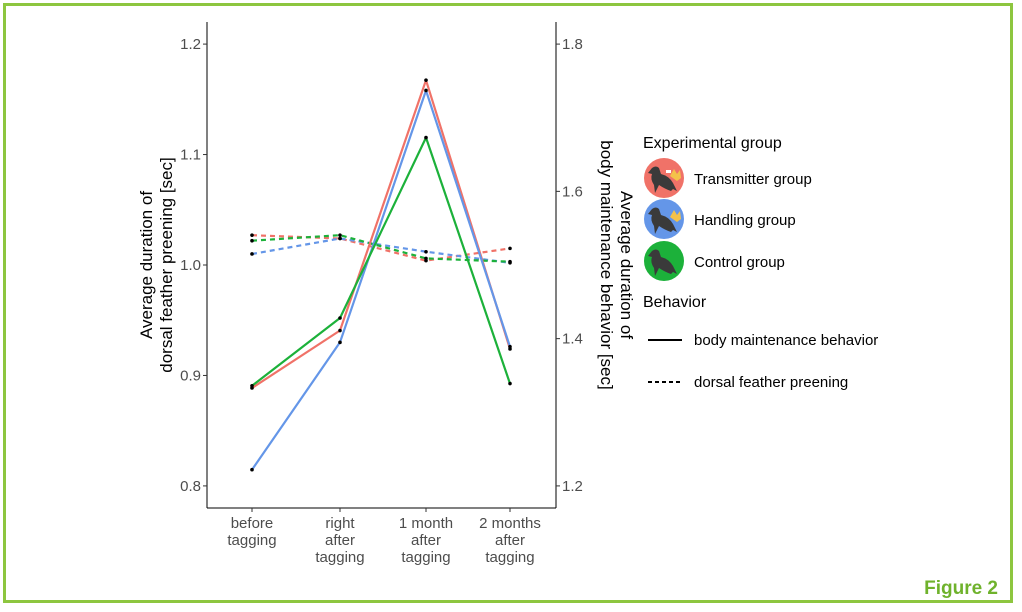 Image resolution: width=1022 pixels, height=612 pixels. I want to click on legend-label-transmitter: Transmitter group, so click(753, 179).